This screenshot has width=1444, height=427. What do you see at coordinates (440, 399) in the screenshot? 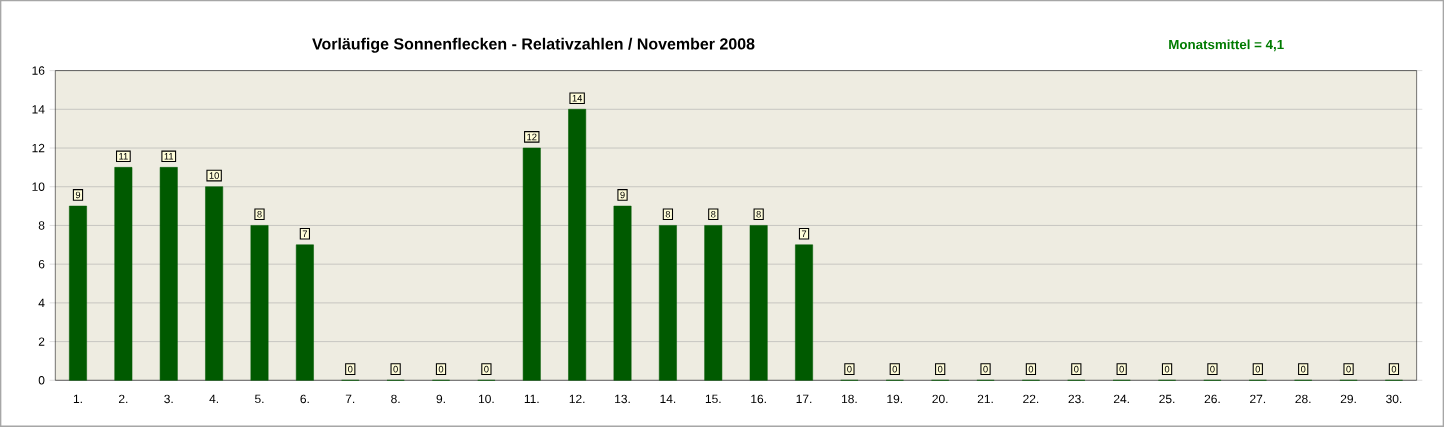
I see `x-tick-label: 9.` at bounding box center [440, 399].